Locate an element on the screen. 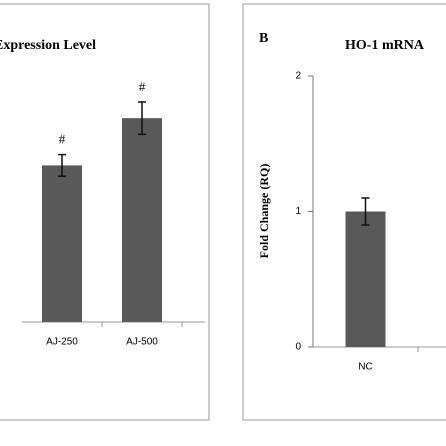 The width and height of the screenshot is (446, 446). y-axis-label: Fold Change (RQ) is located at coordinates (264, 211).